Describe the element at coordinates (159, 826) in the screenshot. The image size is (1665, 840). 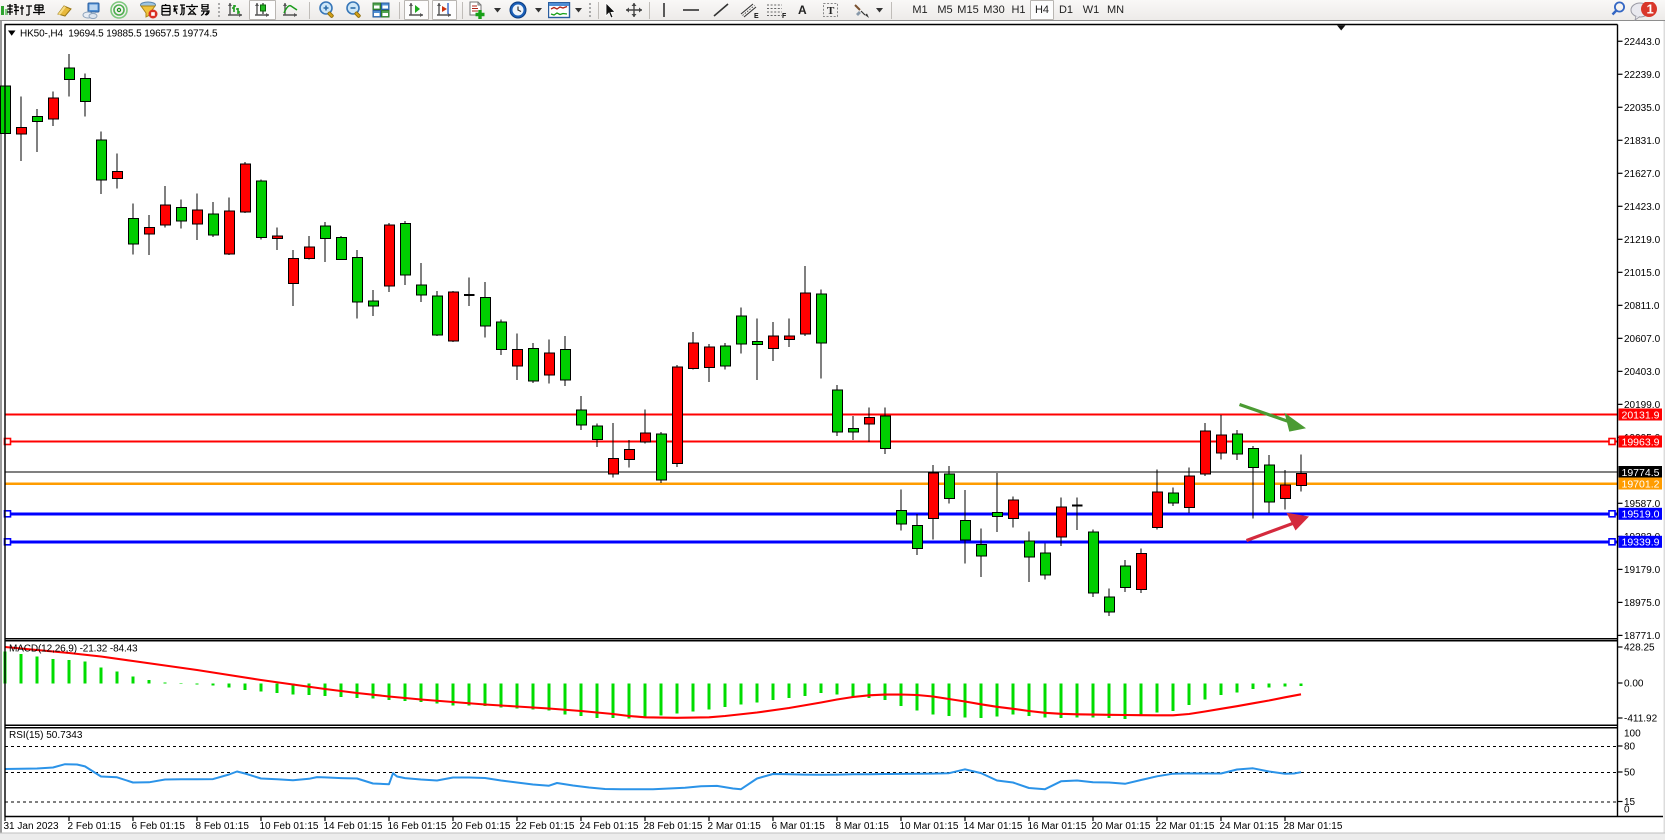
I see `svg-text: 6 Feb 01:15` at that location.